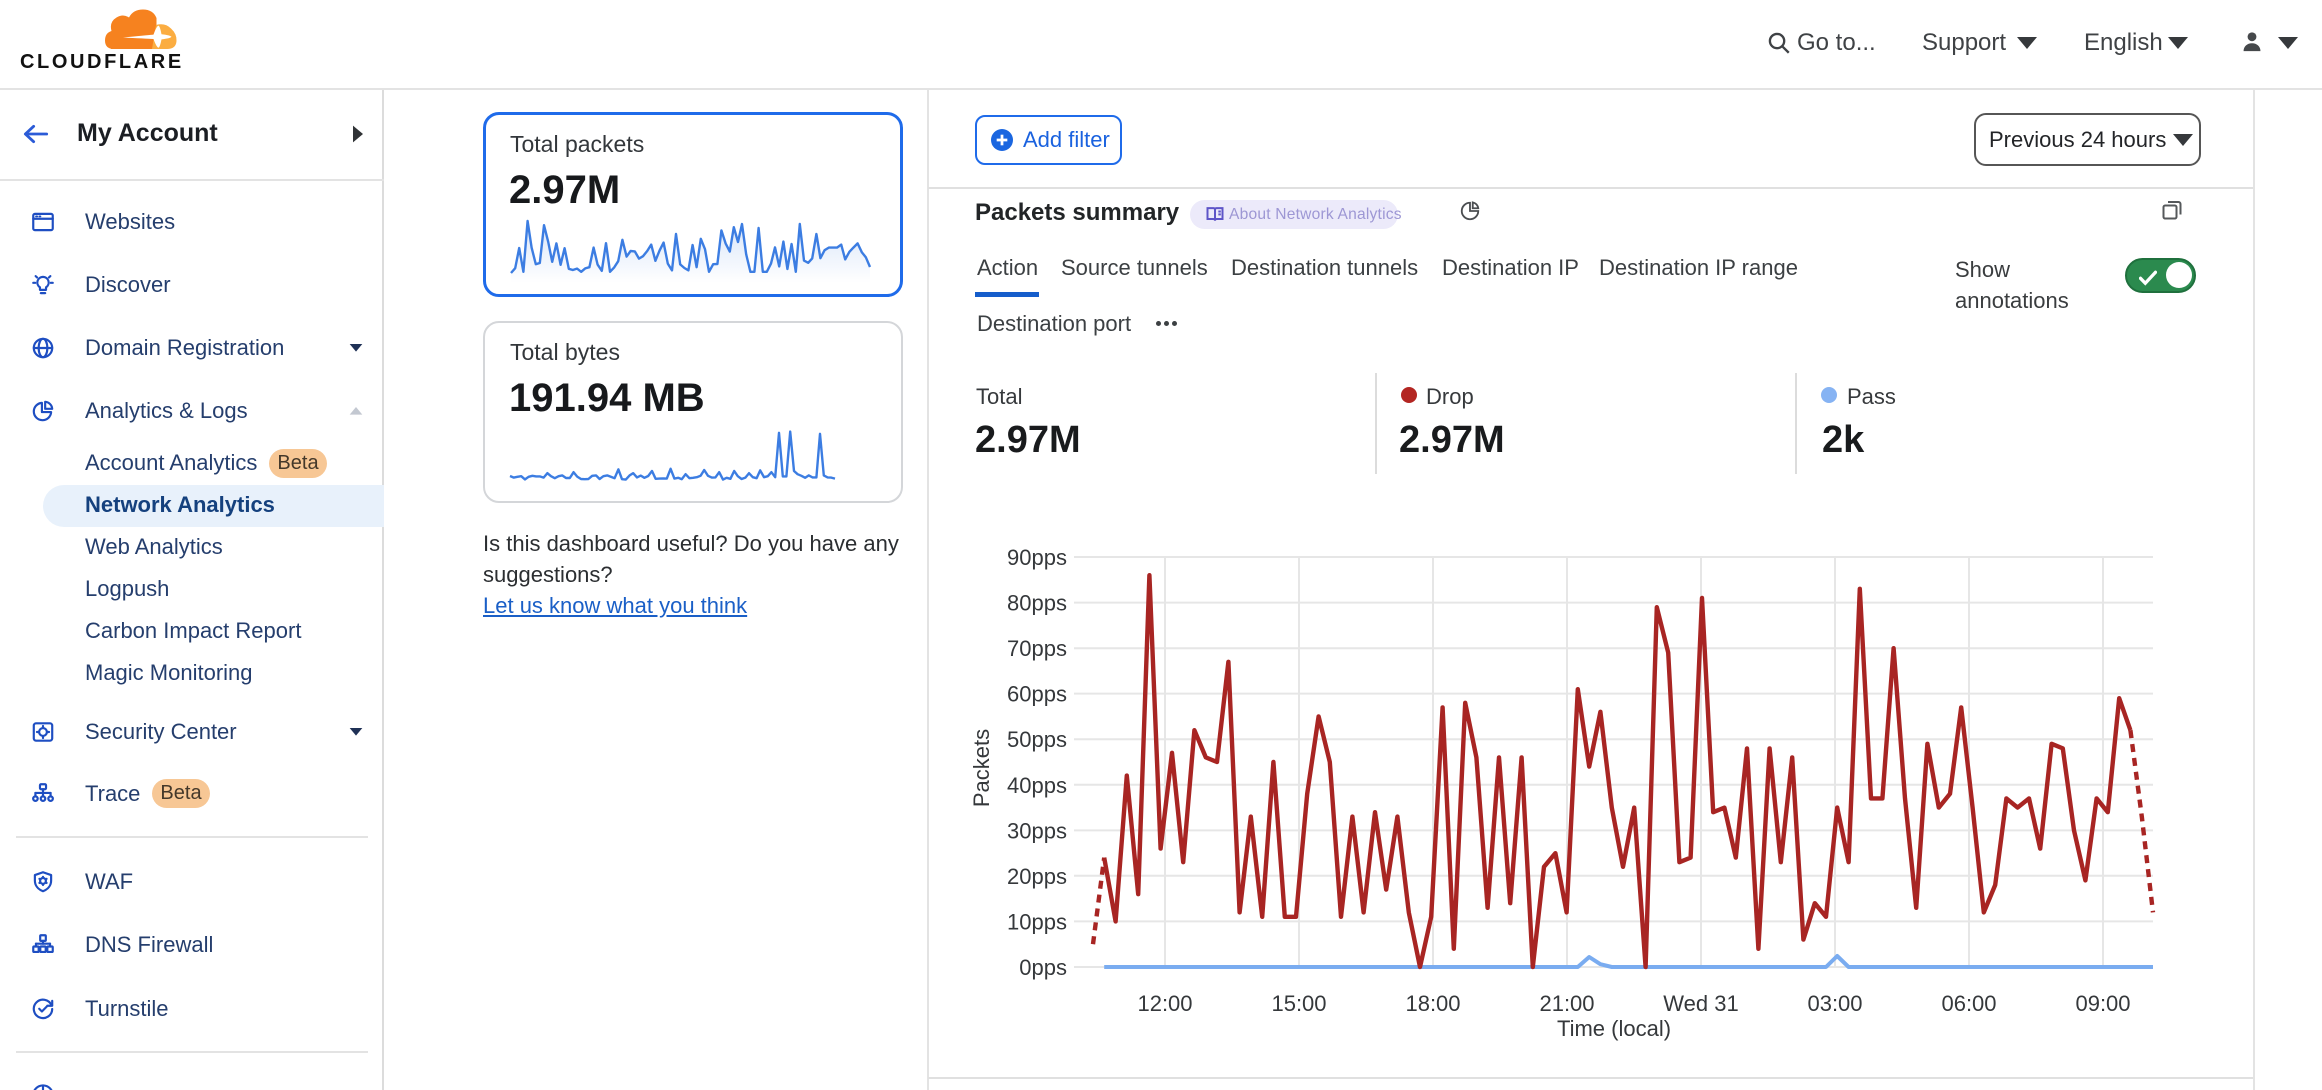 The height and width of the screenshot is (1090, 2322). I want to click on svg-text: 40pps, so click(1037, 785).